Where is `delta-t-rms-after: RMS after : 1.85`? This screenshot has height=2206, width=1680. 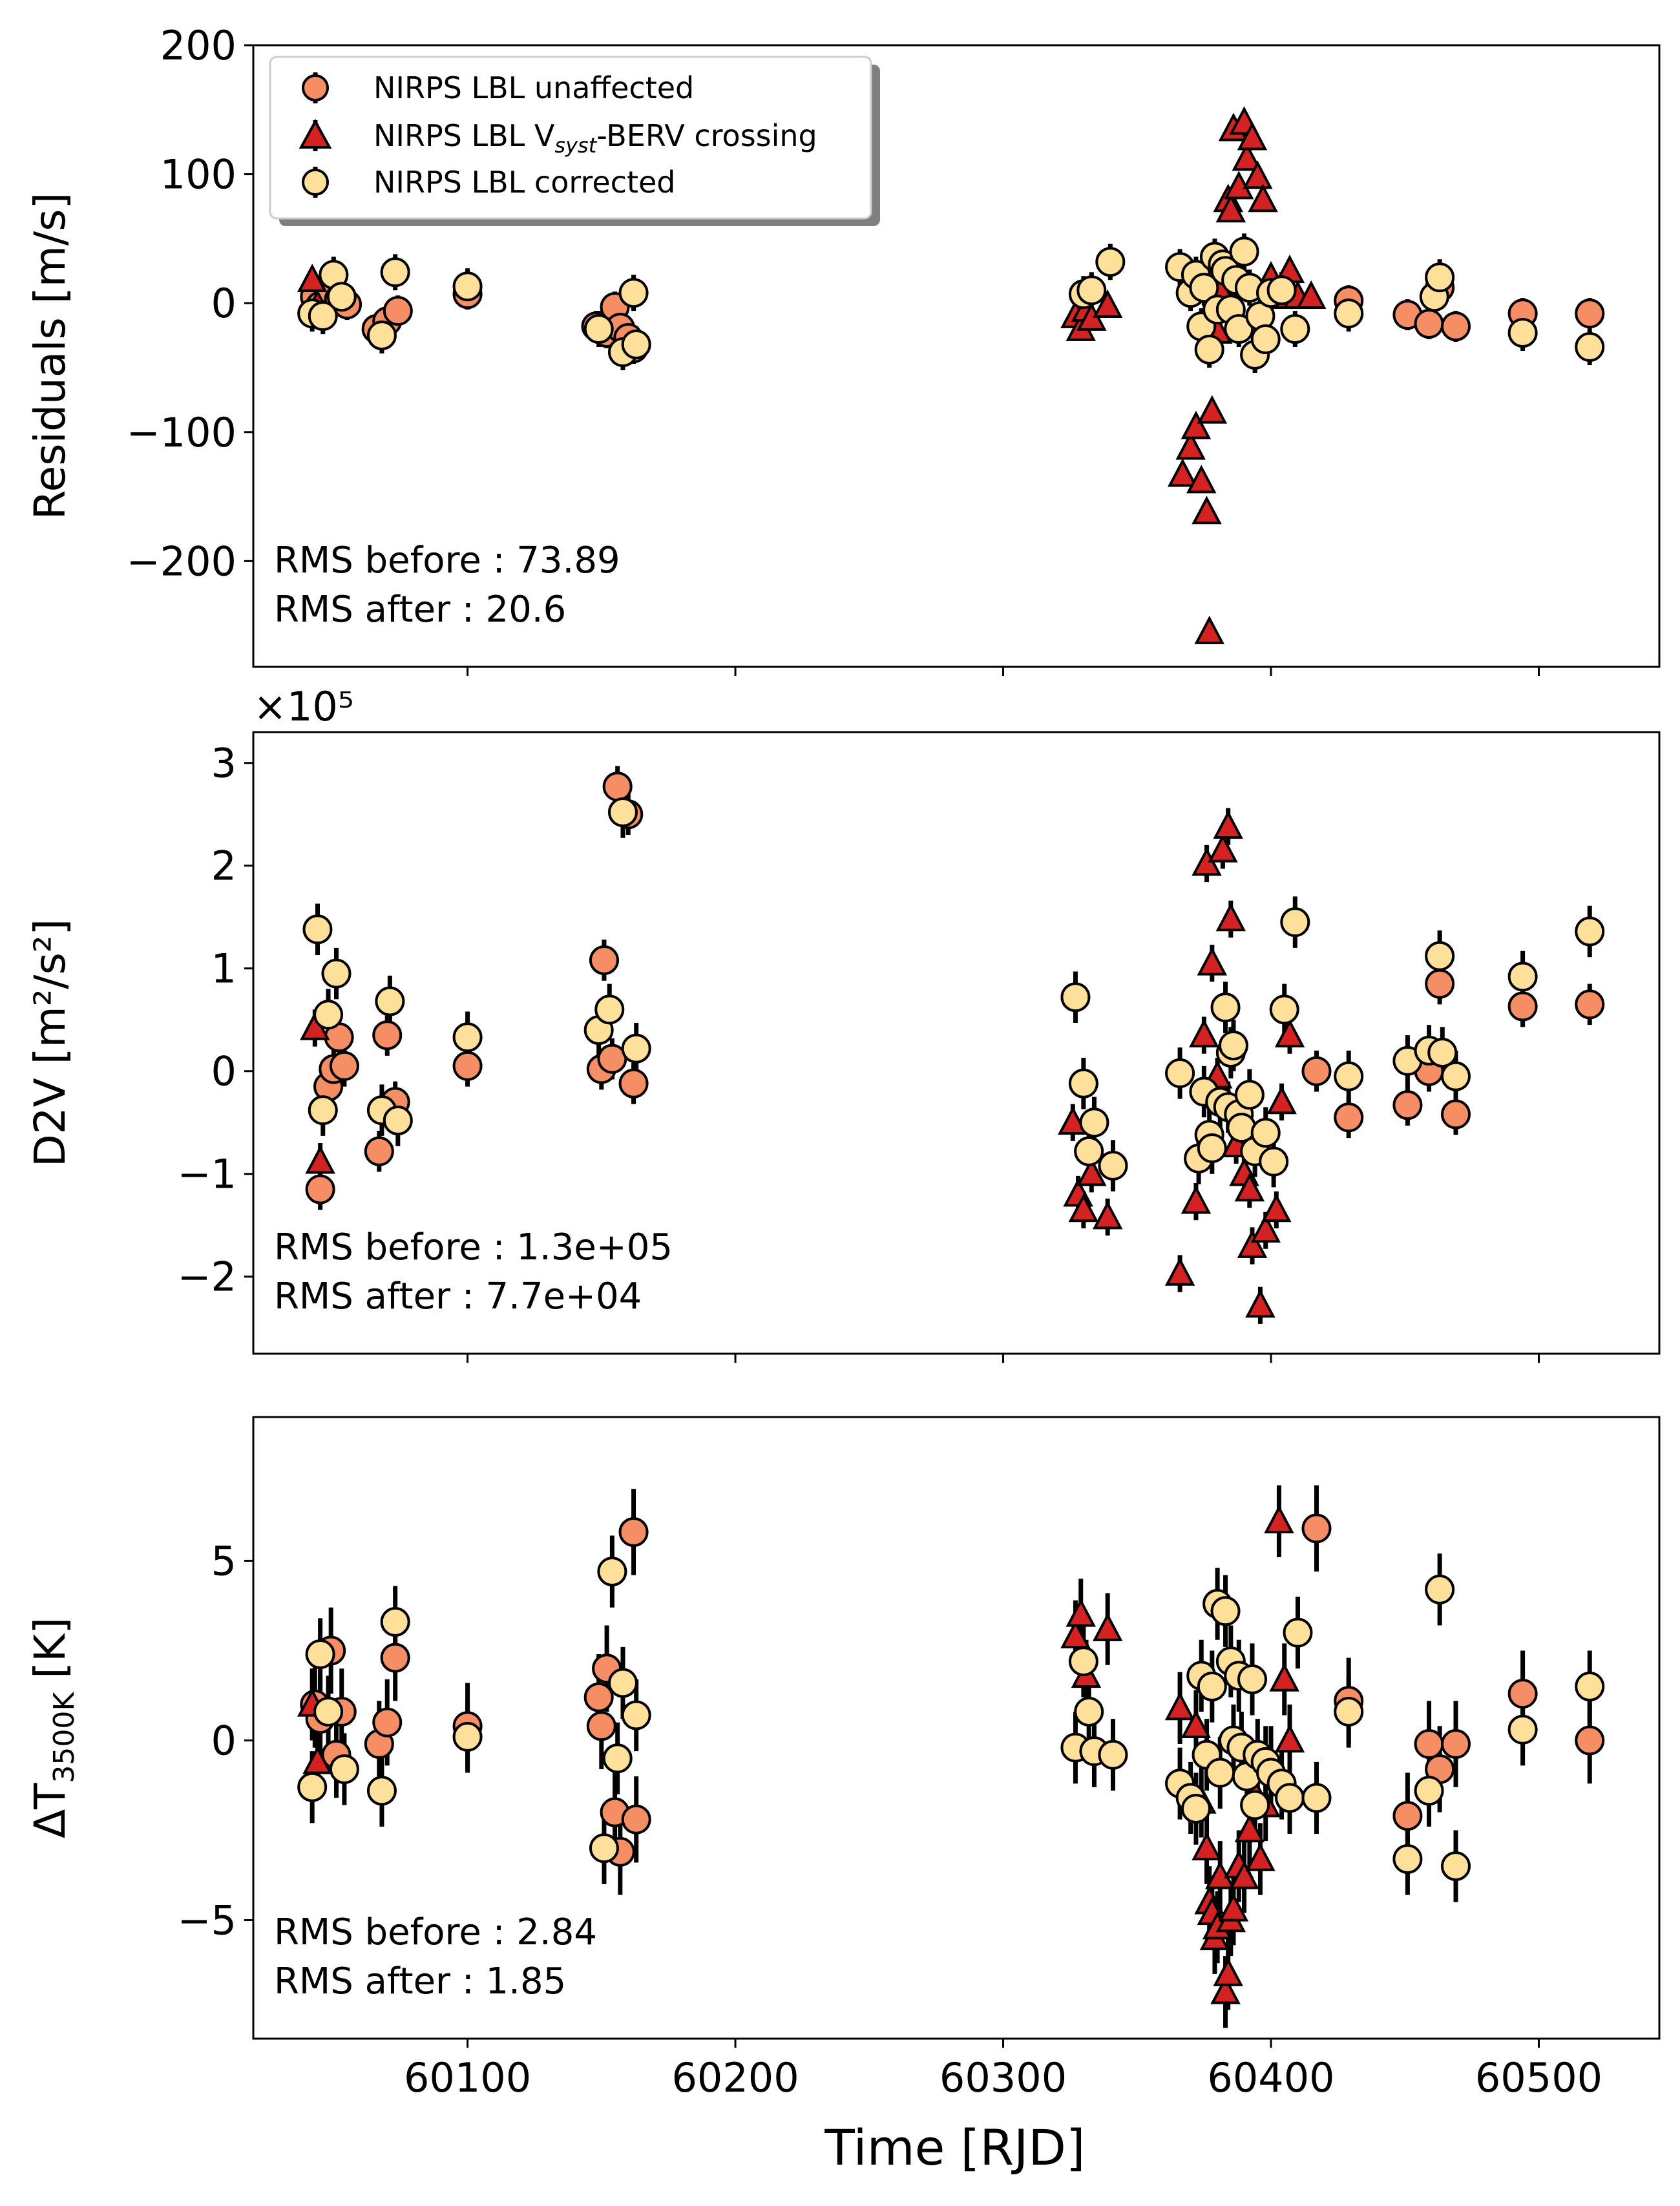
delta-t-rms-after: RMS after : 1.85 is located at coordinates (420, 1981).